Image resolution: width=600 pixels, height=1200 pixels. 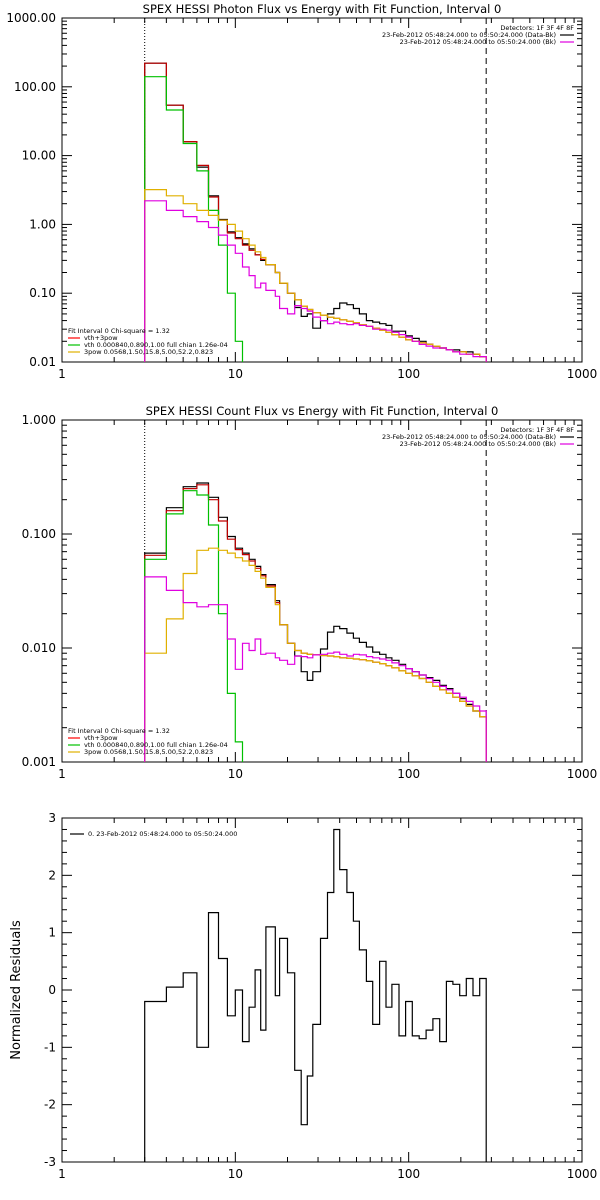 I want to click on y-tick-label: 1, so click(x=52, y=933).